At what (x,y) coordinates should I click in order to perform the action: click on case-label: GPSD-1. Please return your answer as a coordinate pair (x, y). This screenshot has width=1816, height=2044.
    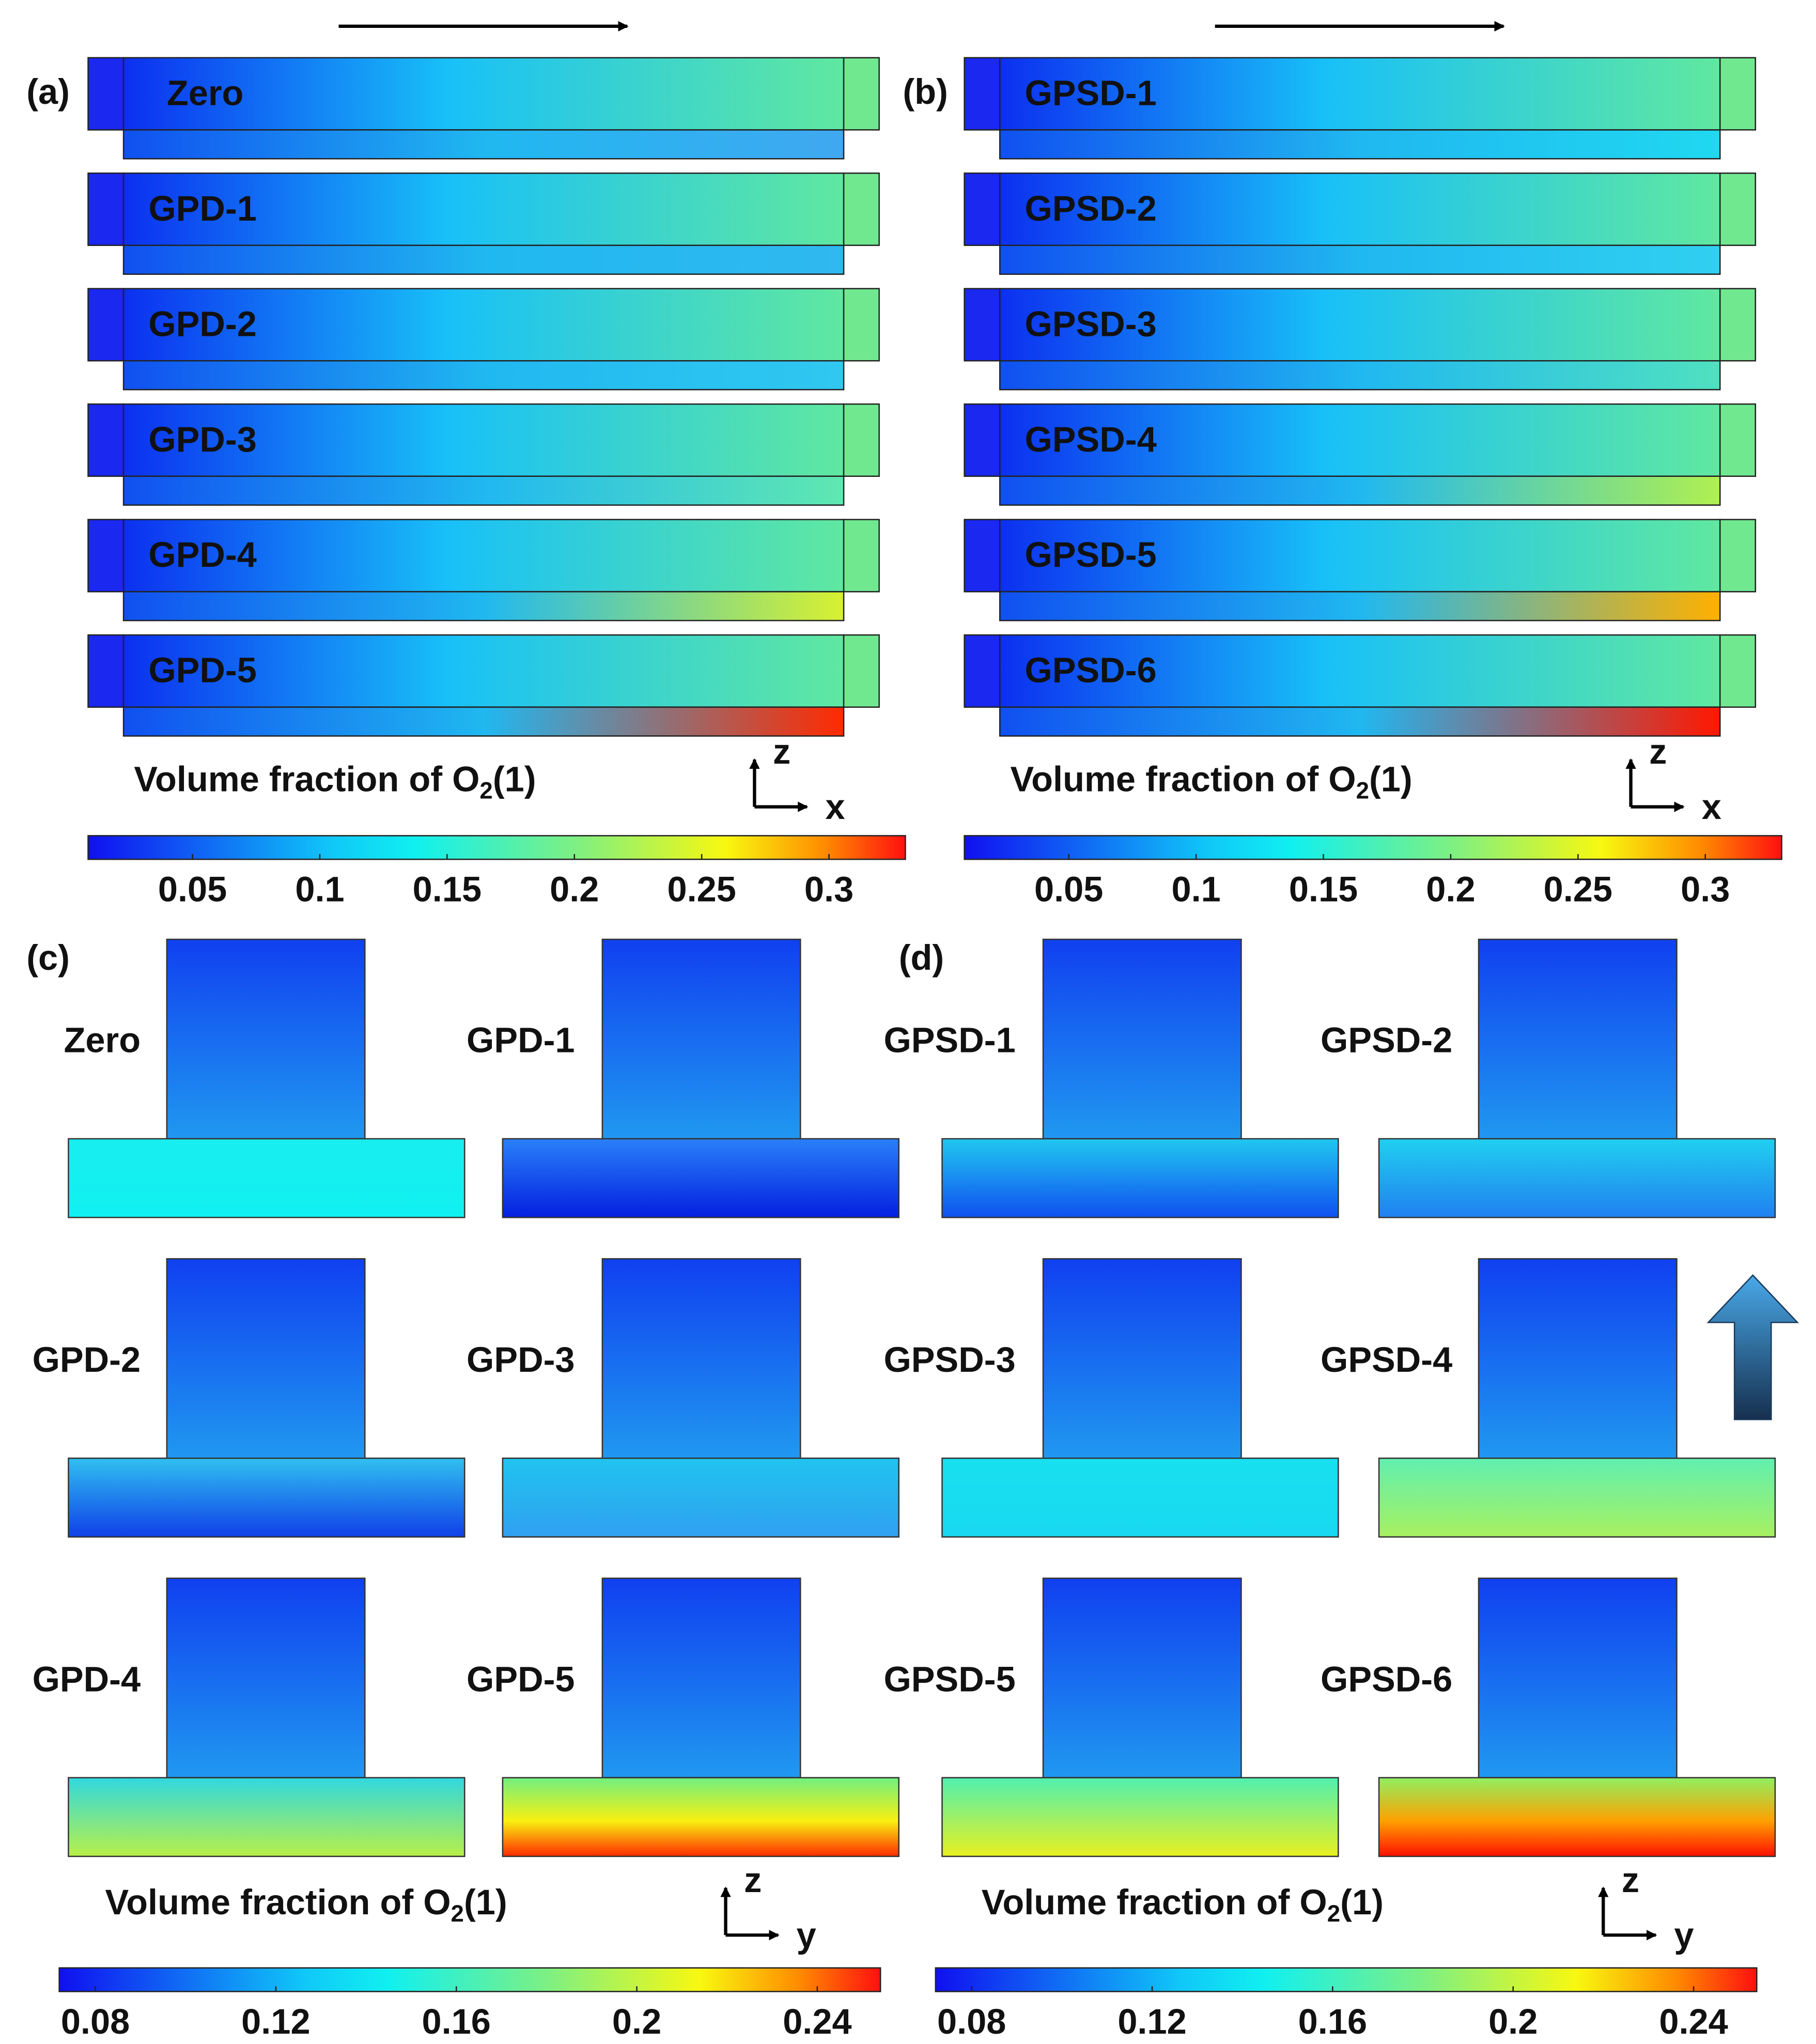
    Looking at the image, I should click on (1090, 93).